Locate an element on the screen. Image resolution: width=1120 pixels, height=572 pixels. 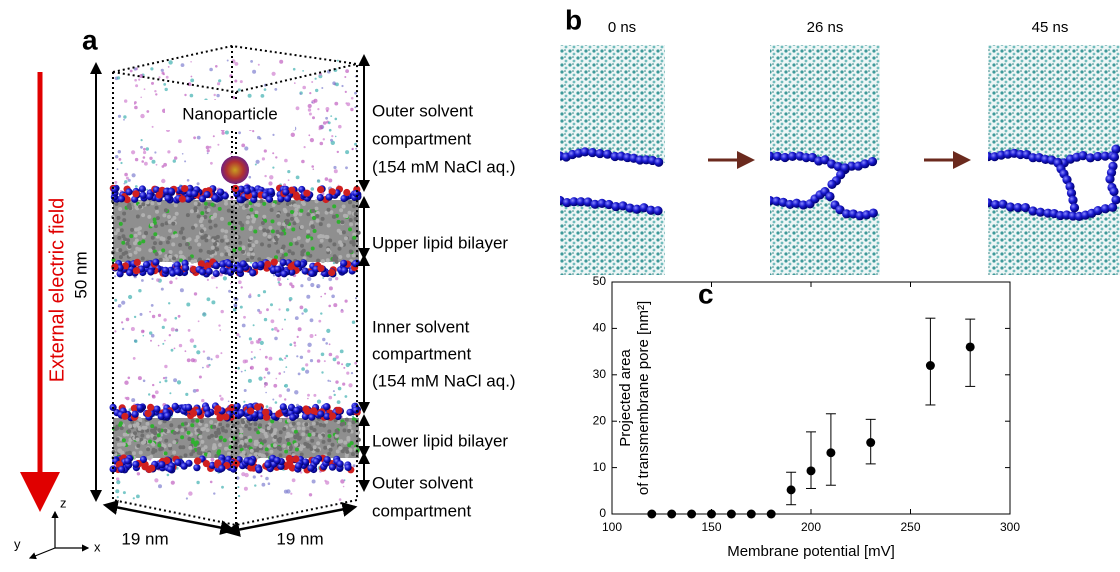
y-tick-label: 50 is located at coordinates (600, 281).